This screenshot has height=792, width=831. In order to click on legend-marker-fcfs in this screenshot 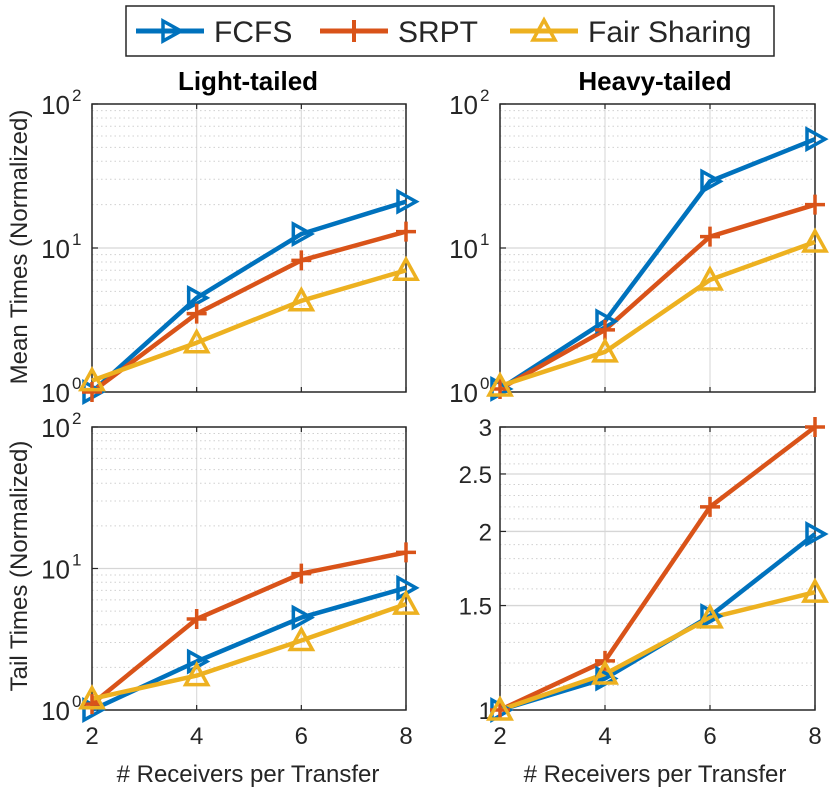, I will do `click(173, 31)`.